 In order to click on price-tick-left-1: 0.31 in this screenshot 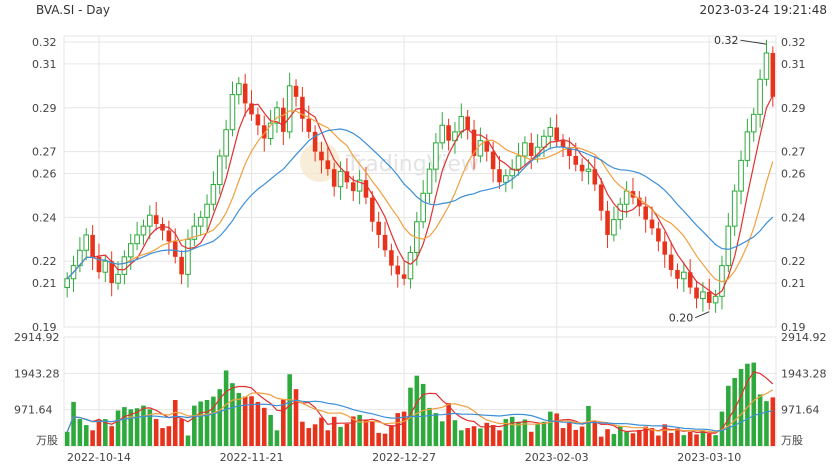, I will do `click(44, 64)`.